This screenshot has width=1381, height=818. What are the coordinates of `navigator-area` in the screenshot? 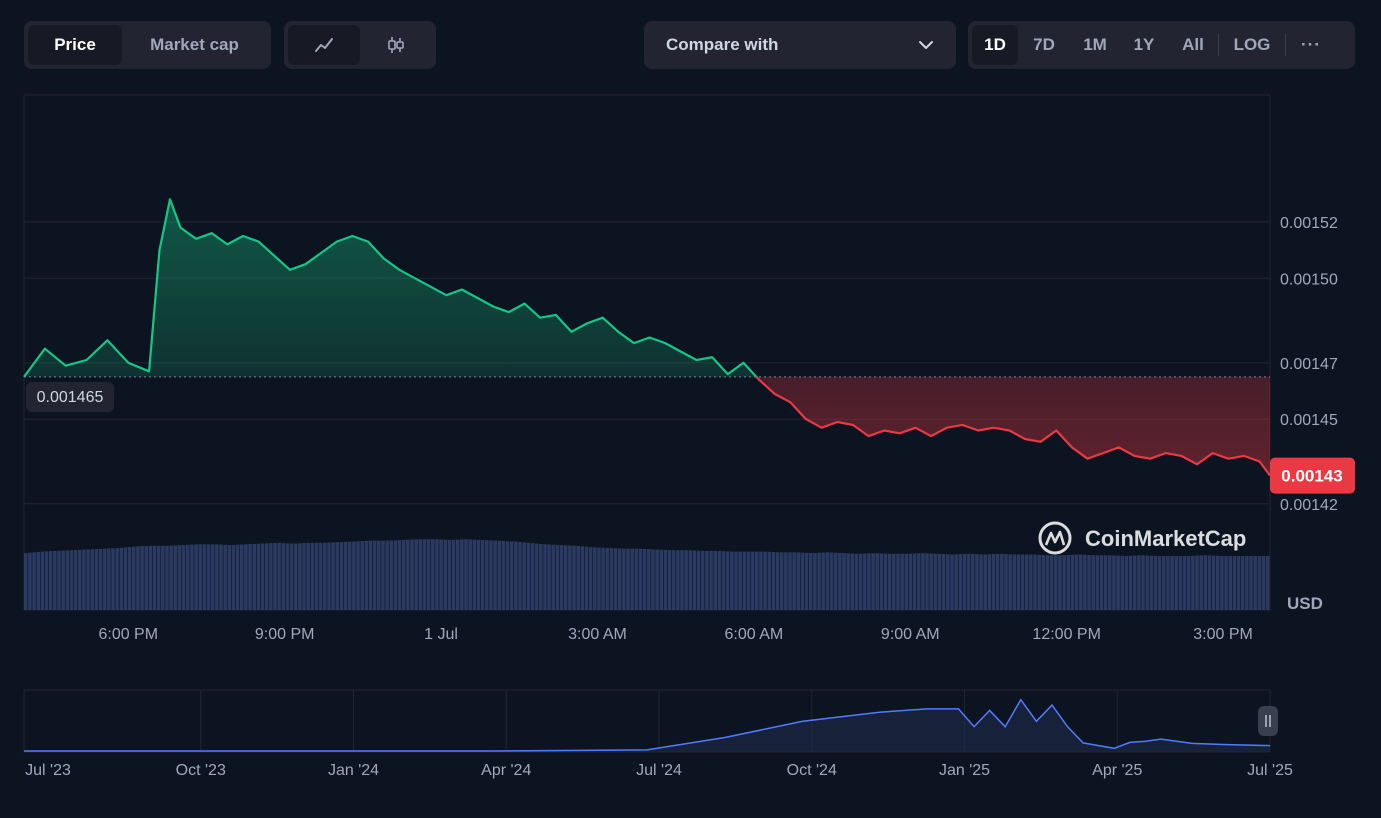 It's located at (647, 725).